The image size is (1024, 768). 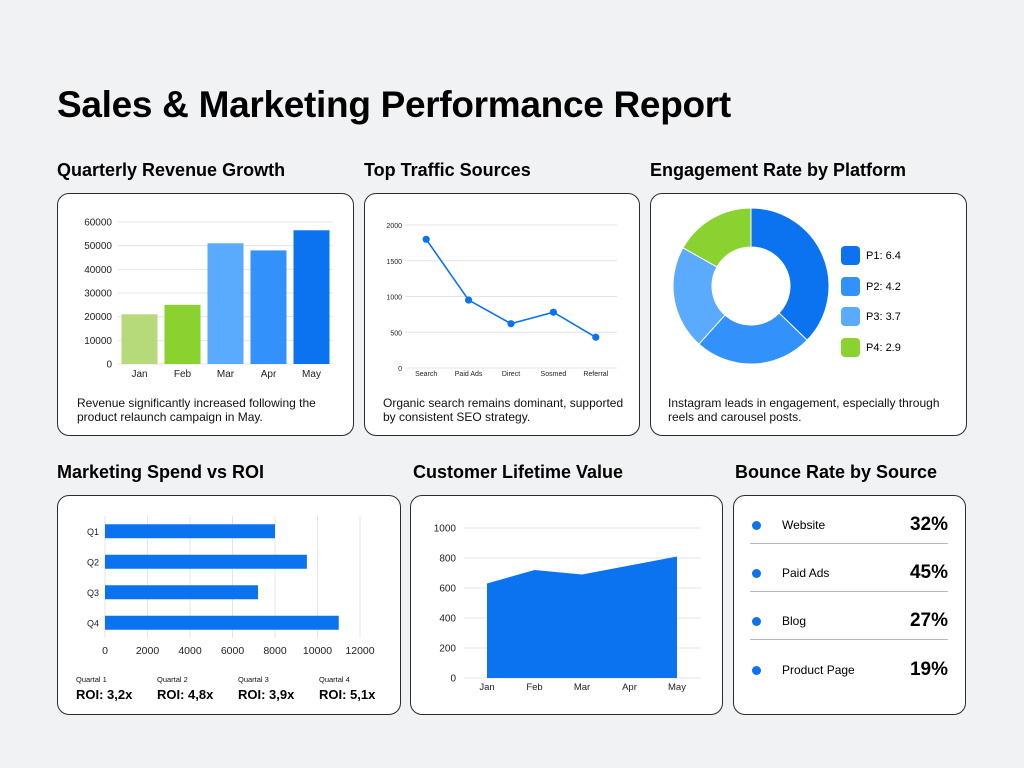 I want to click on bounce-row-blog: Blog 27%, so click(x=849, y=616).